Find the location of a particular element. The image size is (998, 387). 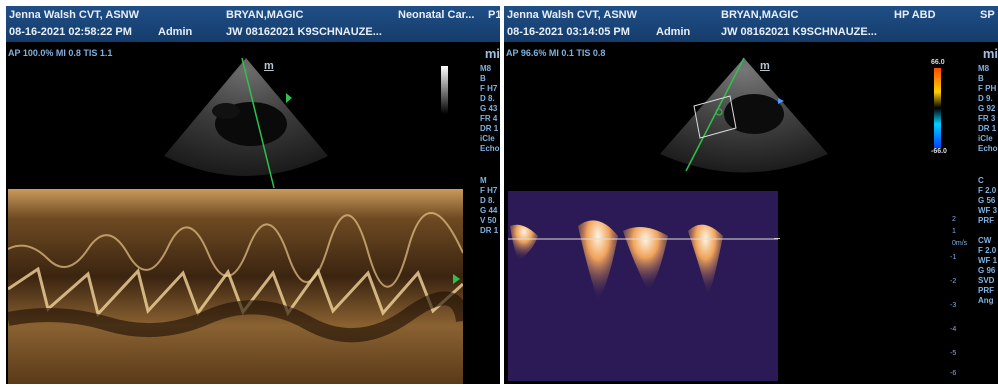

velocity-tick-neg3: -3 is located at coordinates (953, 305).